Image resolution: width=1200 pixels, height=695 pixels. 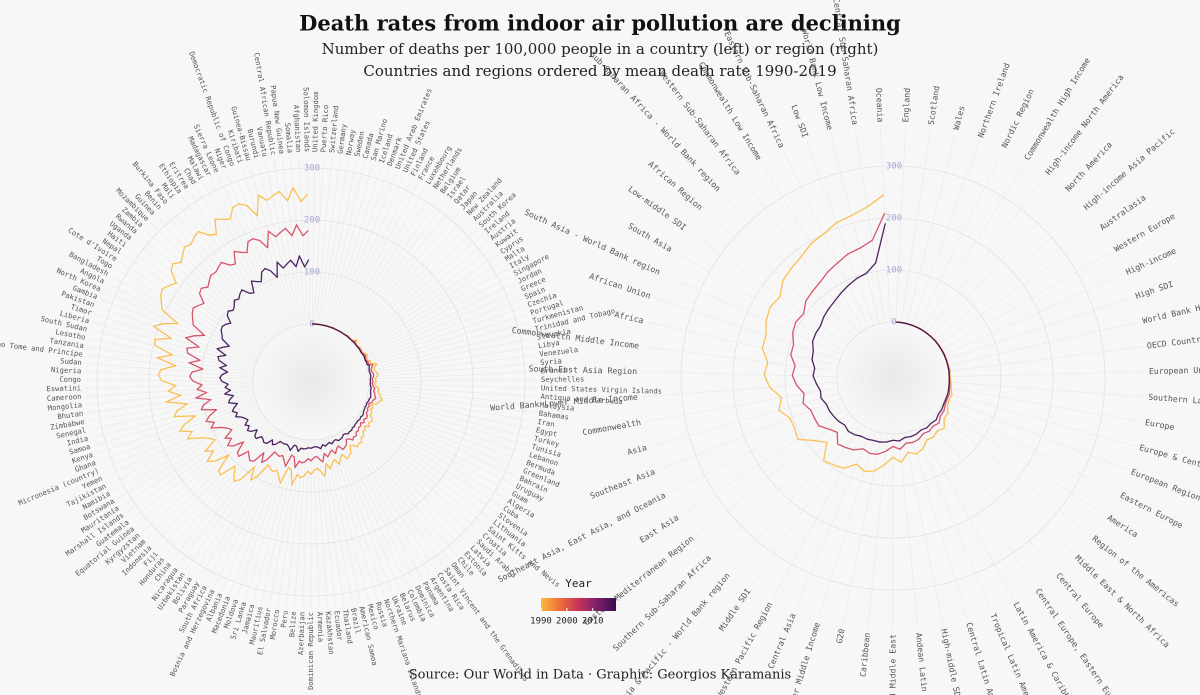 What do you see at coordinates (315, 121) in the screenshot?
I see `category-label: United Kingdom` at bounding box center [315, 121].